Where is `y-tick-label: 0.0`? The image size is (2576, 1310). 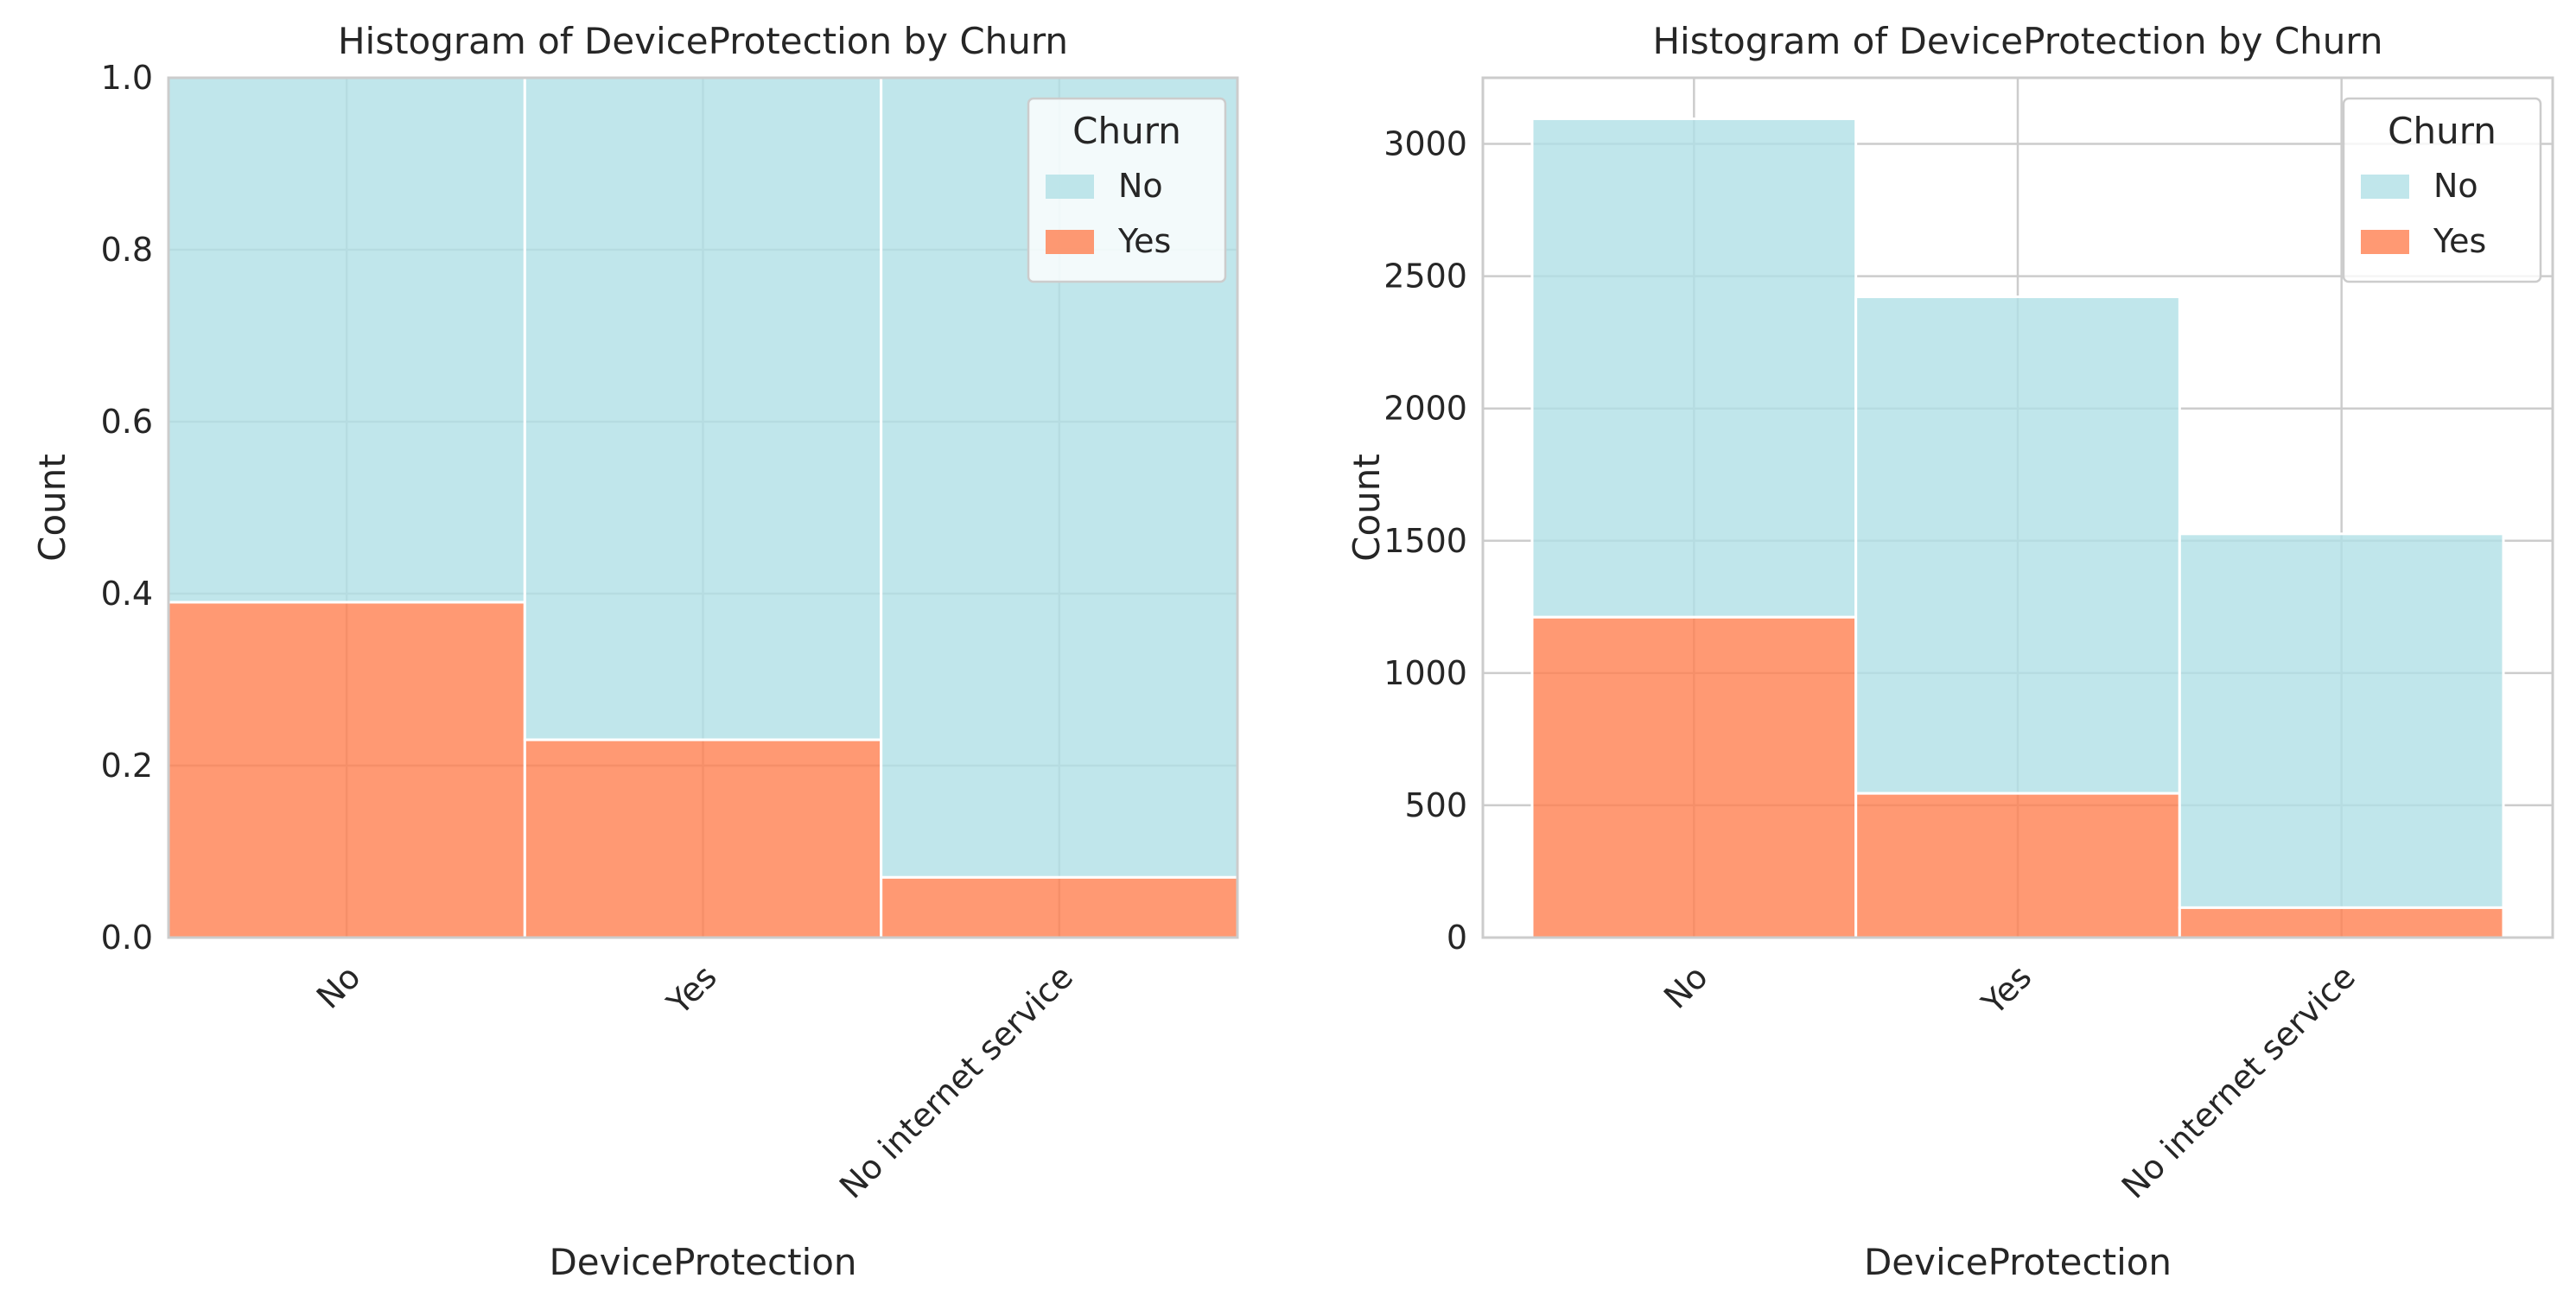 y-tick-label: 0.0 is located at coordinates (127, 938).